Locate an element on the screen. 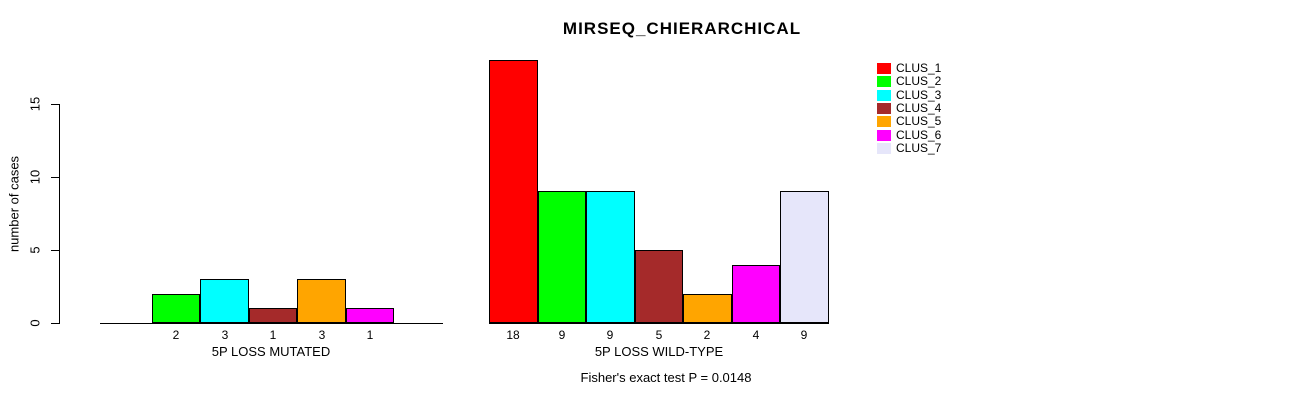  wild-type-bar-value-clus-3: 9 is located at coordinates (610, 335).